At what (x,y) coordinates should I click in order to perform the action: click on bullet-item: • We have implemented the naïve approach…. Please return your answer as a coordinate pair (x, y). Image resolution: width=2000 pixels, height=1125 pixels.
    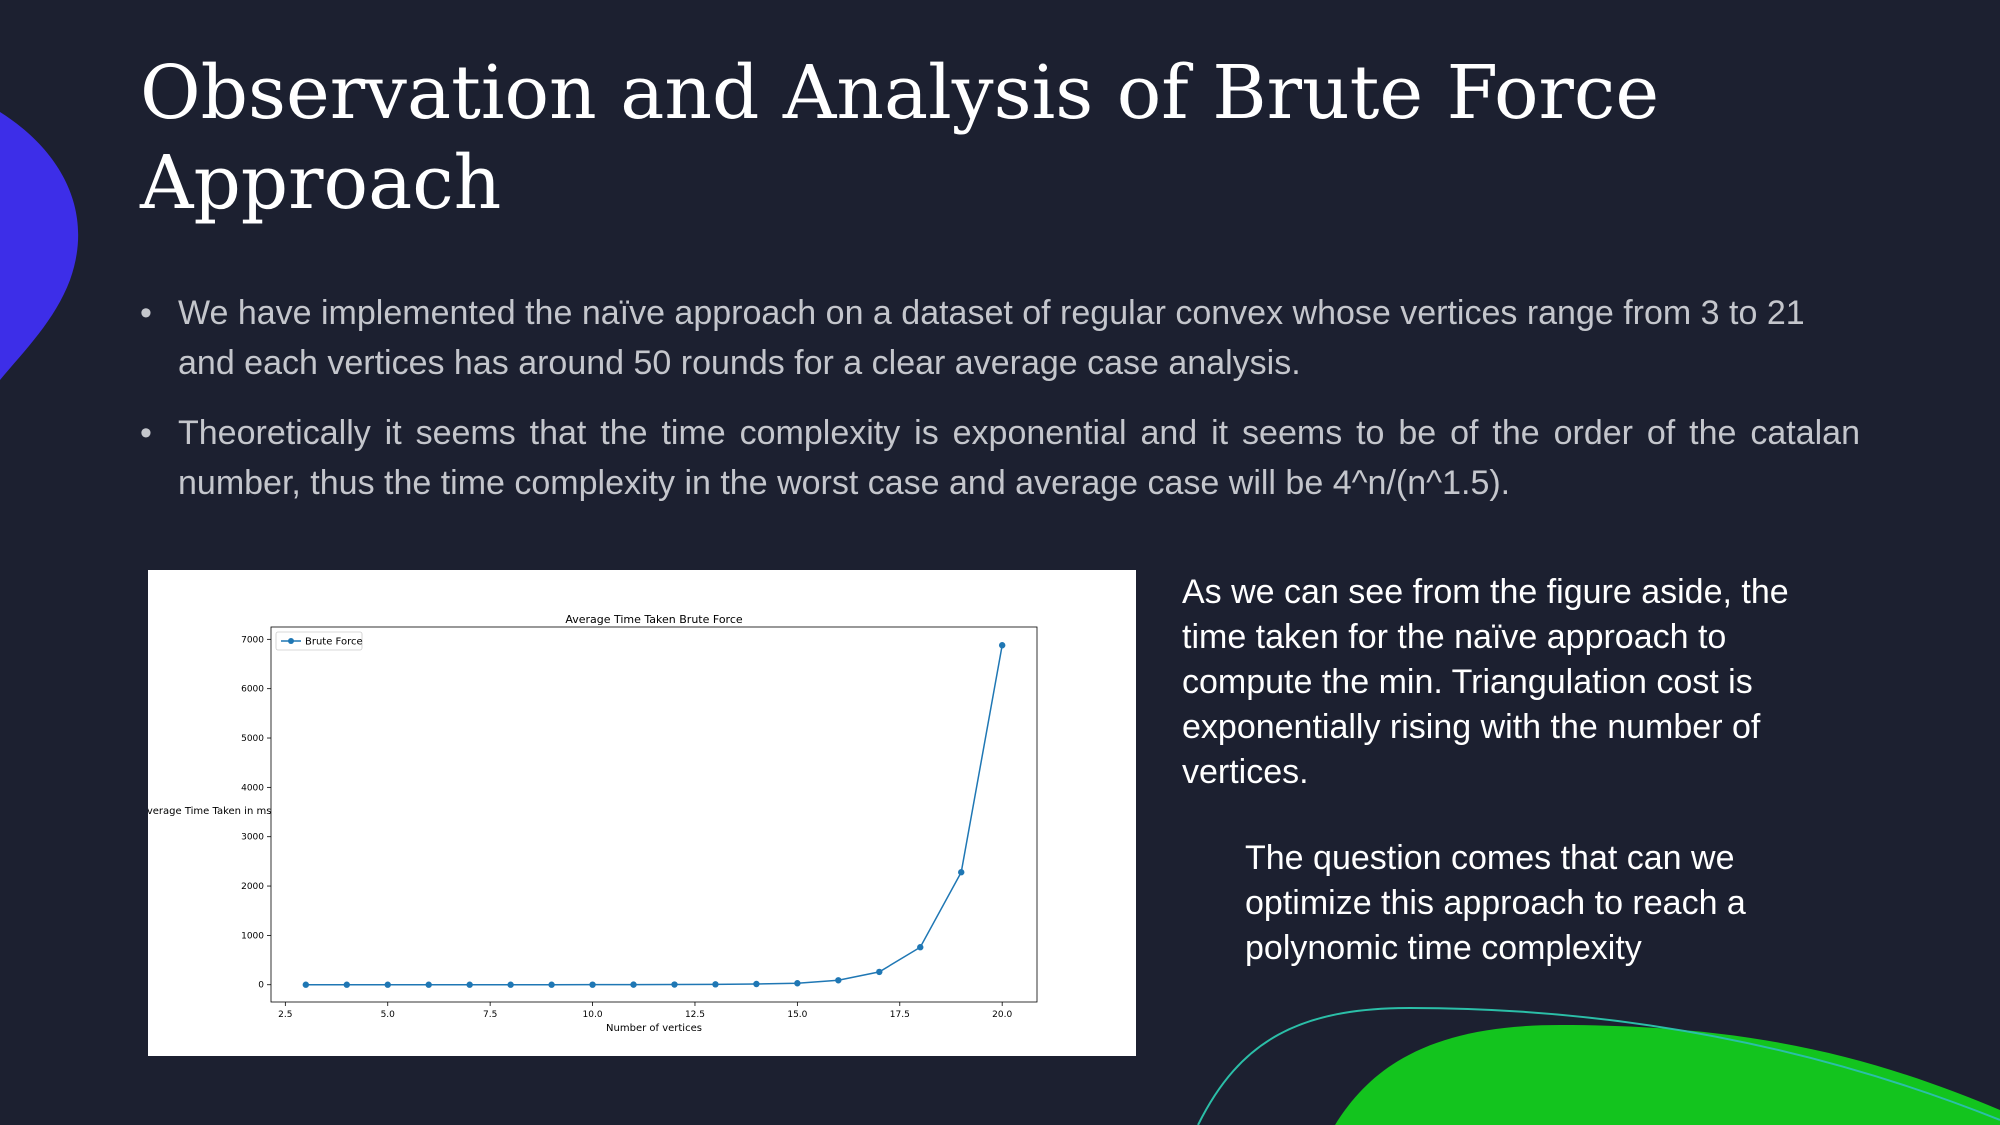
    Looking at the image, I should click on (1000, 338).